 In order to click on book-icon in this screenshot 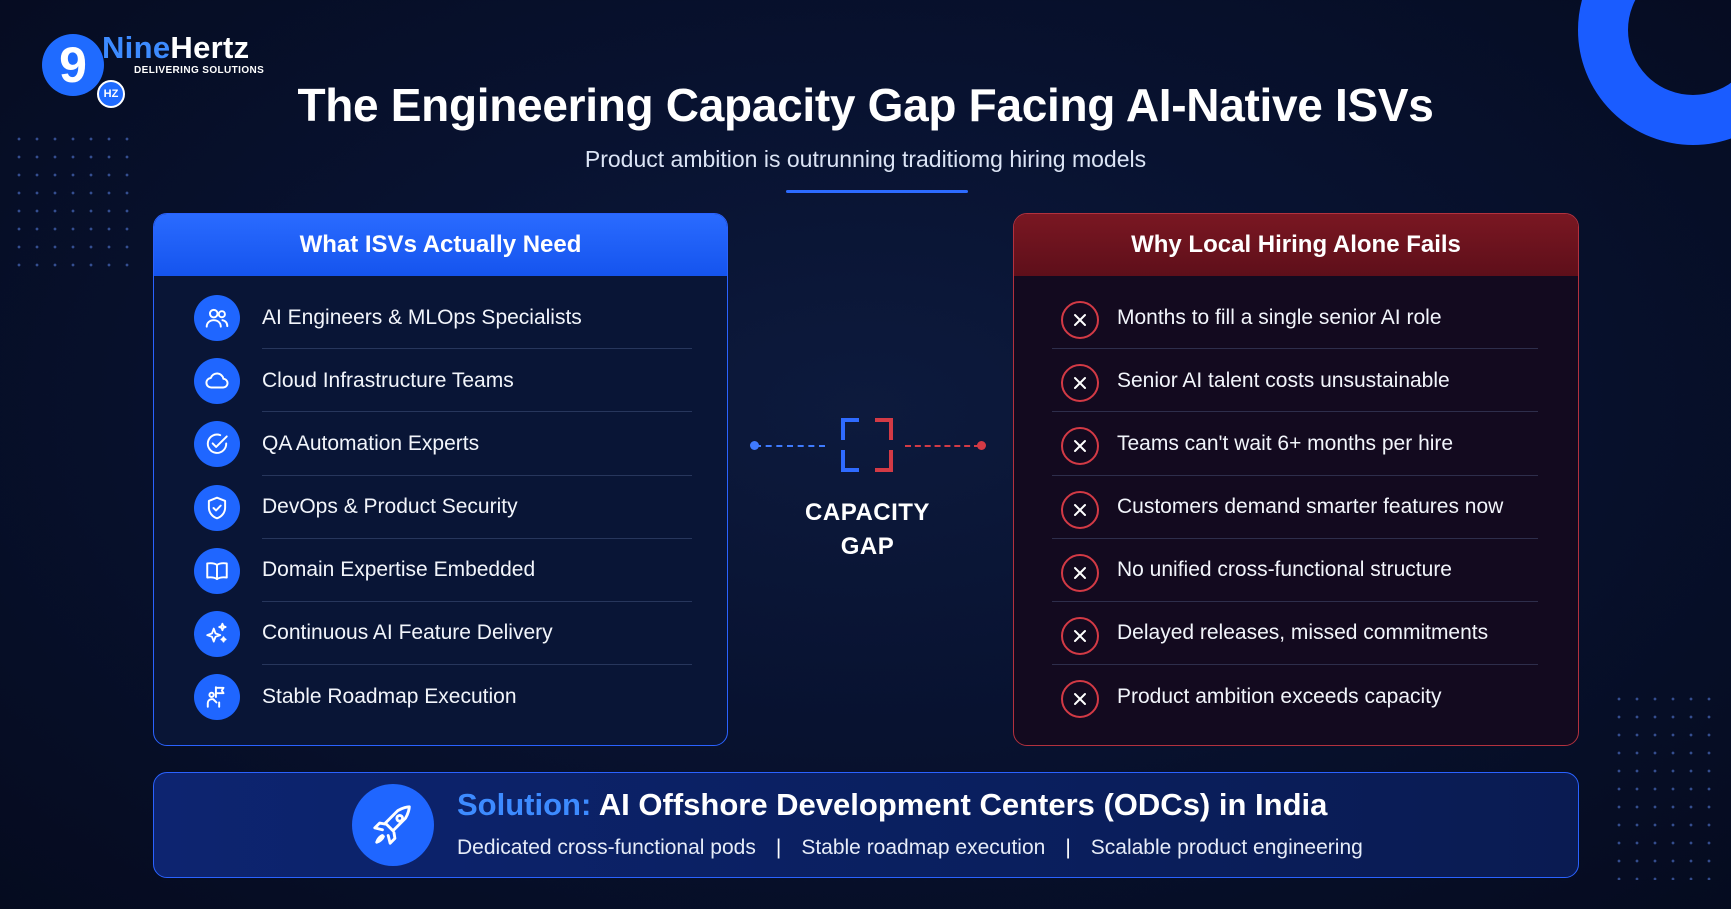, I will do `click(217, 570)`.